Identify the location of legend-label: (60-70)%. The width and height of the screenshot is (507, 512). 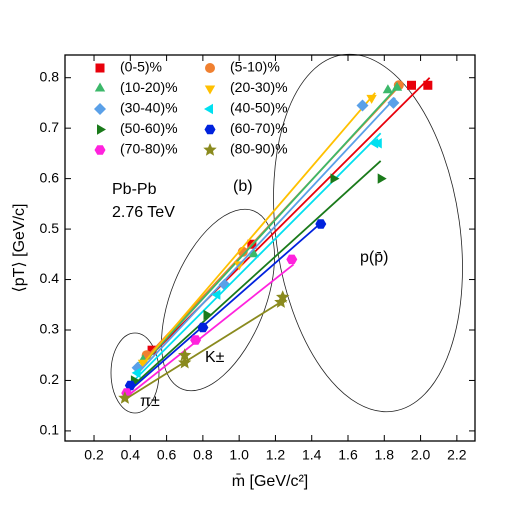
(259, 128).